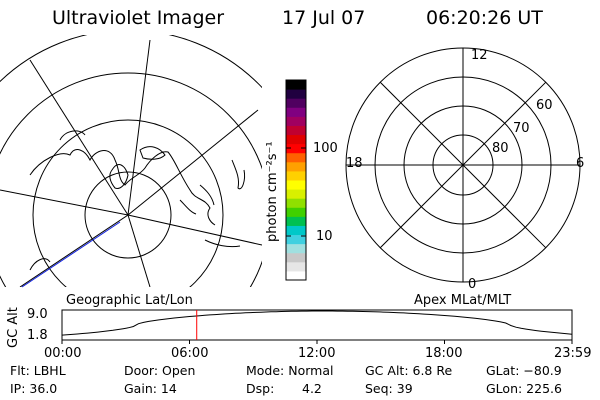 This screenshot has width=600, height=400. I want to click on color-scale-frame, so click(296, 180).